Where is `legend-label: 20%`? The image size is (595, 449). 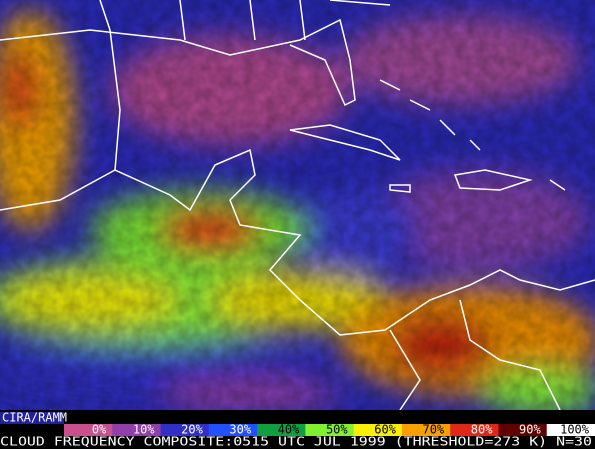
legend-label: 20% is located at coordinates (192, 430).